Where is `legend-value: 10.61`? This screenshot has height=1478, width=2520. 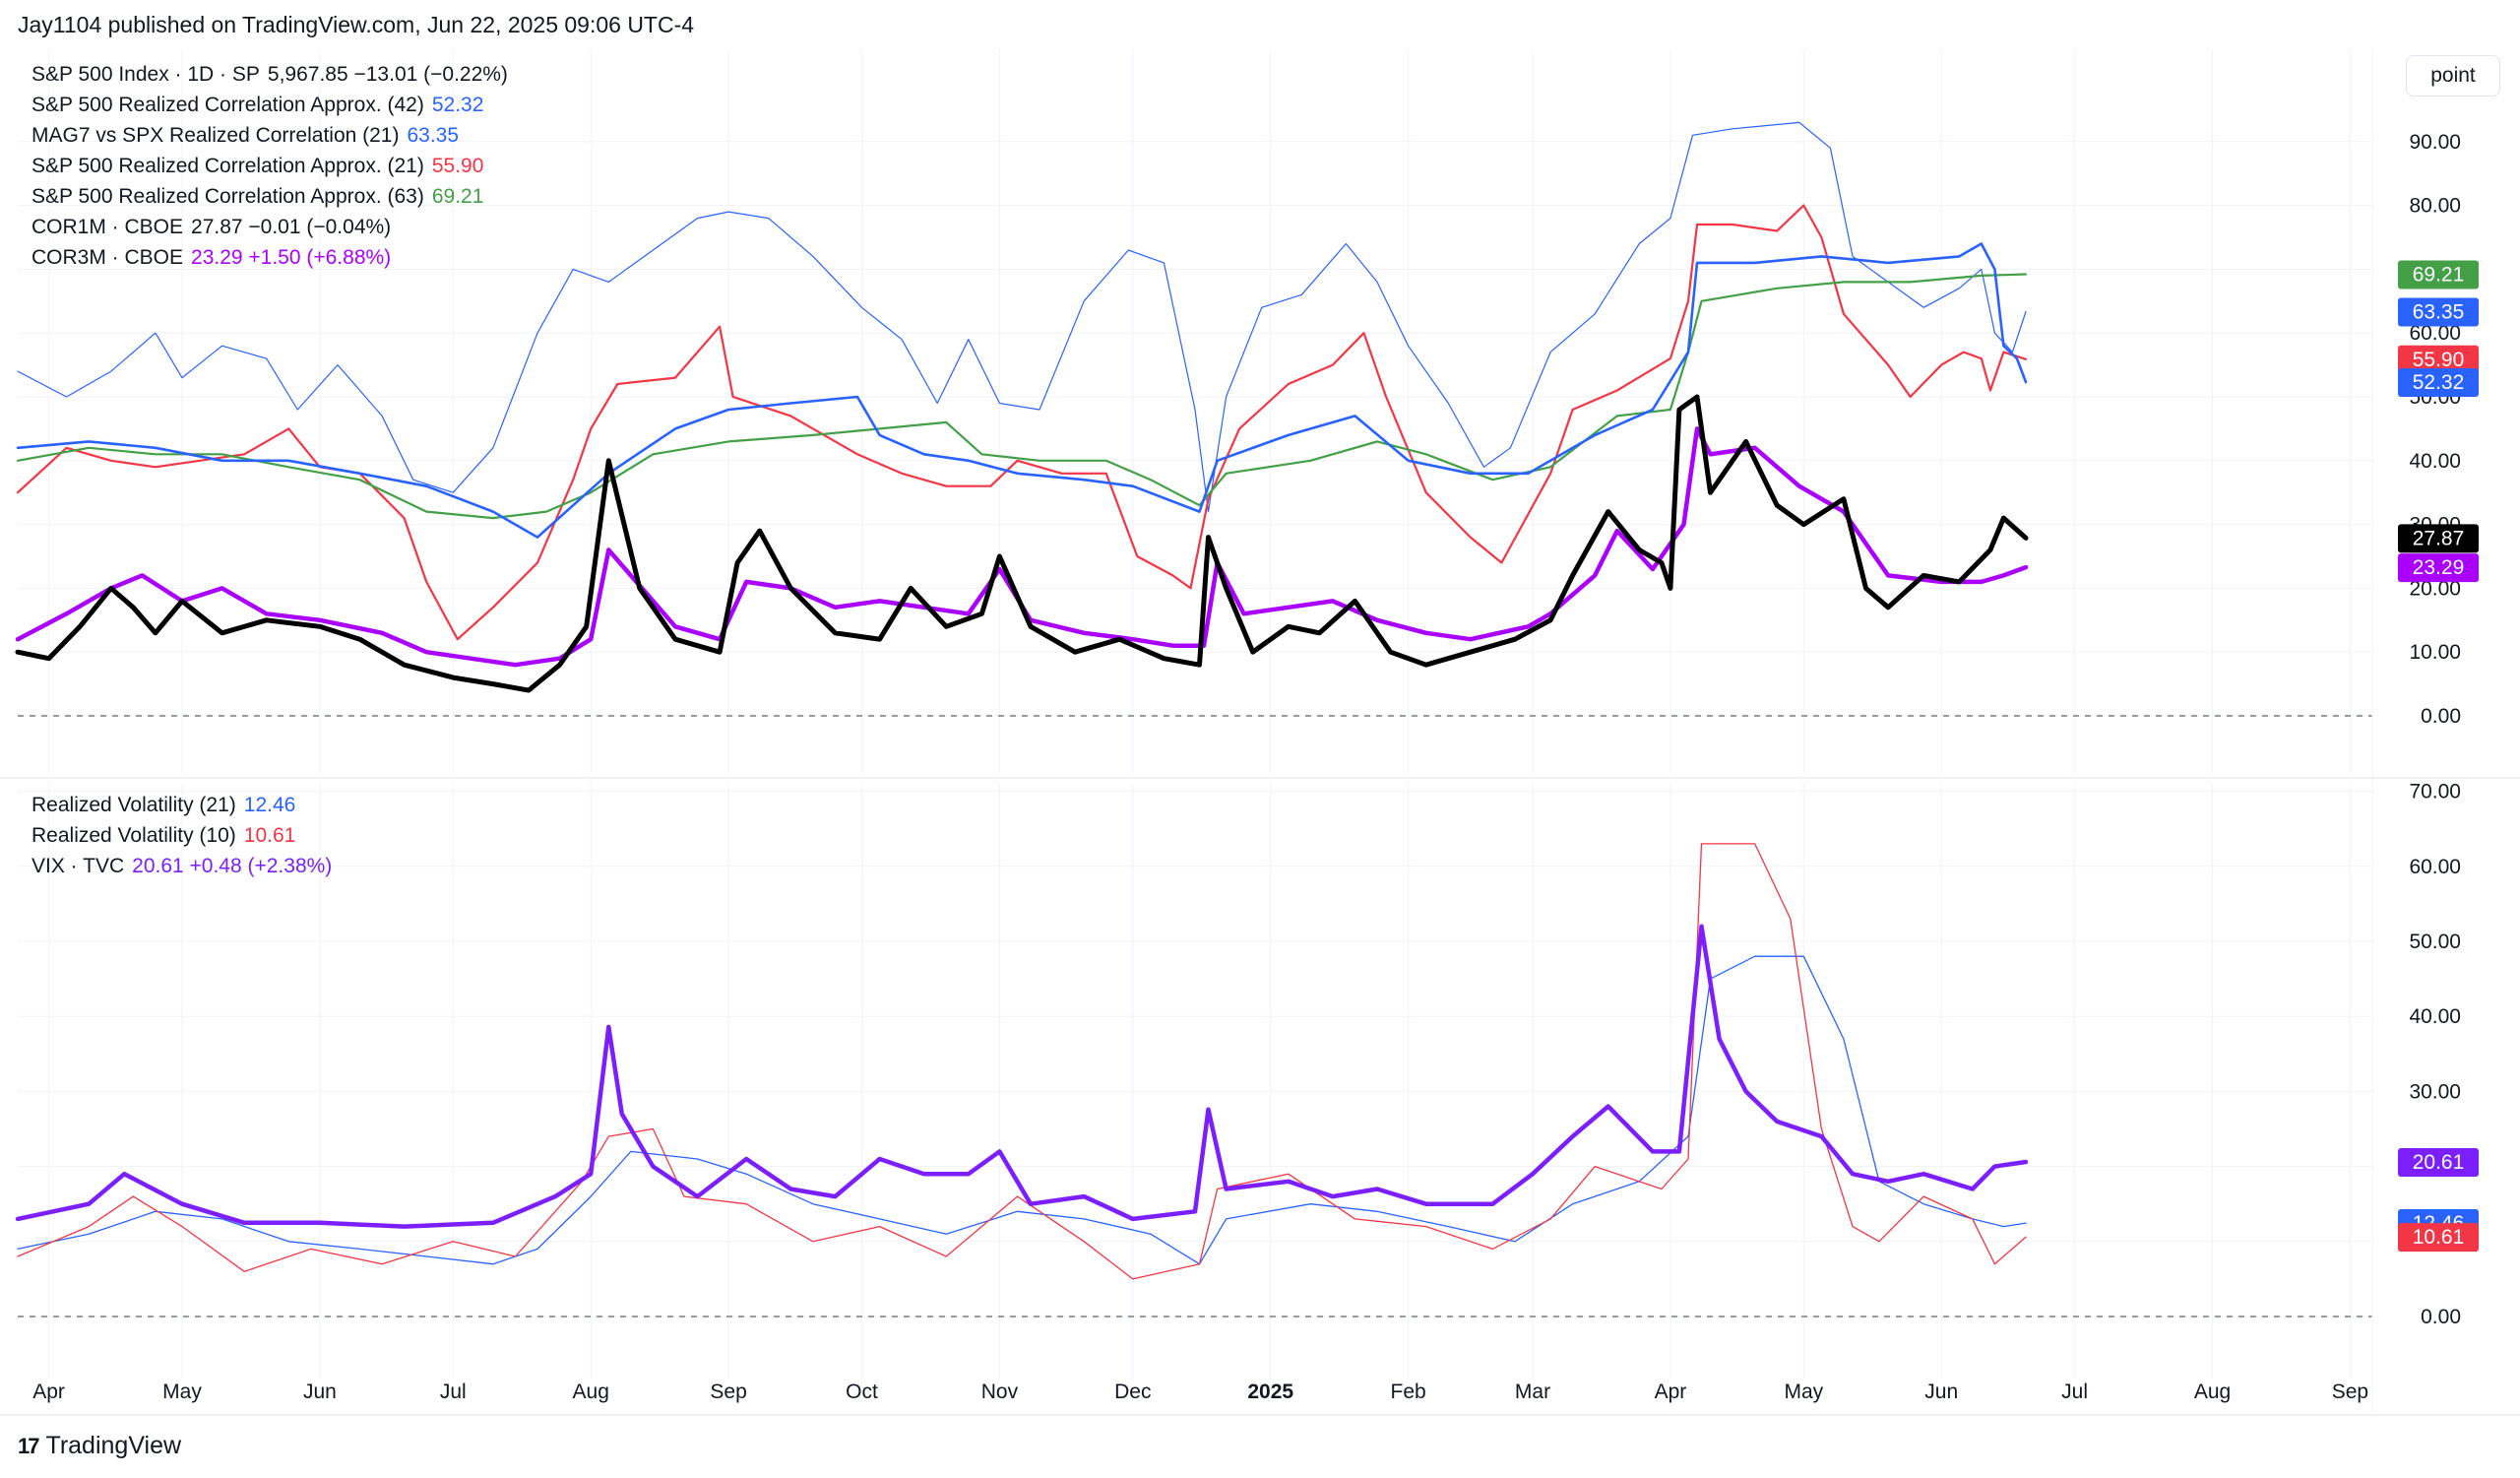
legend-value: 10.61 is located at coordinates (269, 835).